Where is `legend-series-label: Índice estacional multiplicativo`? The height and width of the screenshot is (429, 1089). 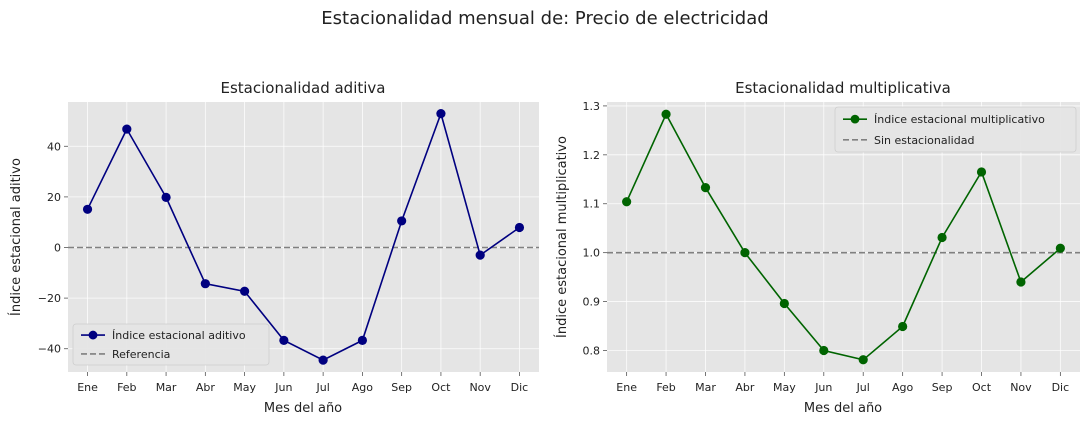
legend-series-label: Índice estacional multiplicativo is located at coordinates (959, 119).